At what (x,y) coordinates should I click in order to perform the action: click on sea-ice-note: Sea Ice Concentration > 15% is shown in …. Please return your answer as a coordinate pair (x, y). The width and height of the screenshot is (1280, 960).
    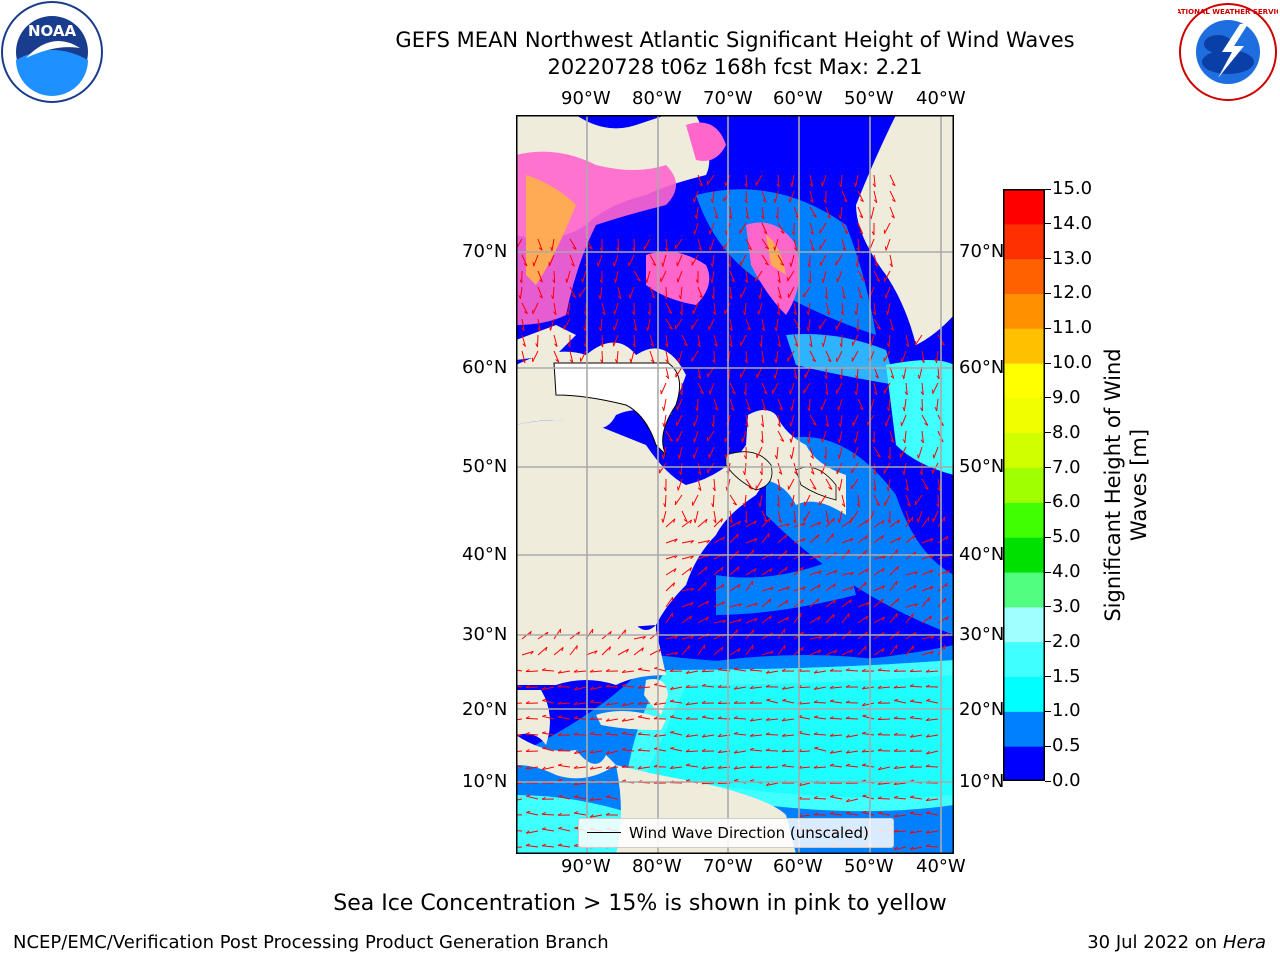
    Looking at the image, I should click on (640, 903).